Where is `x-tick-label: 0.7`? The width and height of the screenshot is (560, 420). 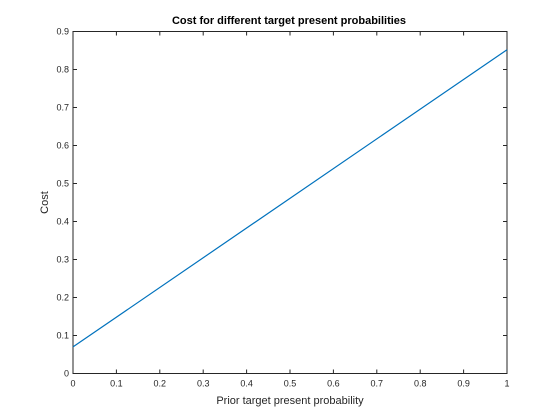
x-tick-label: 0.7 is located at coordinates (377, 384).